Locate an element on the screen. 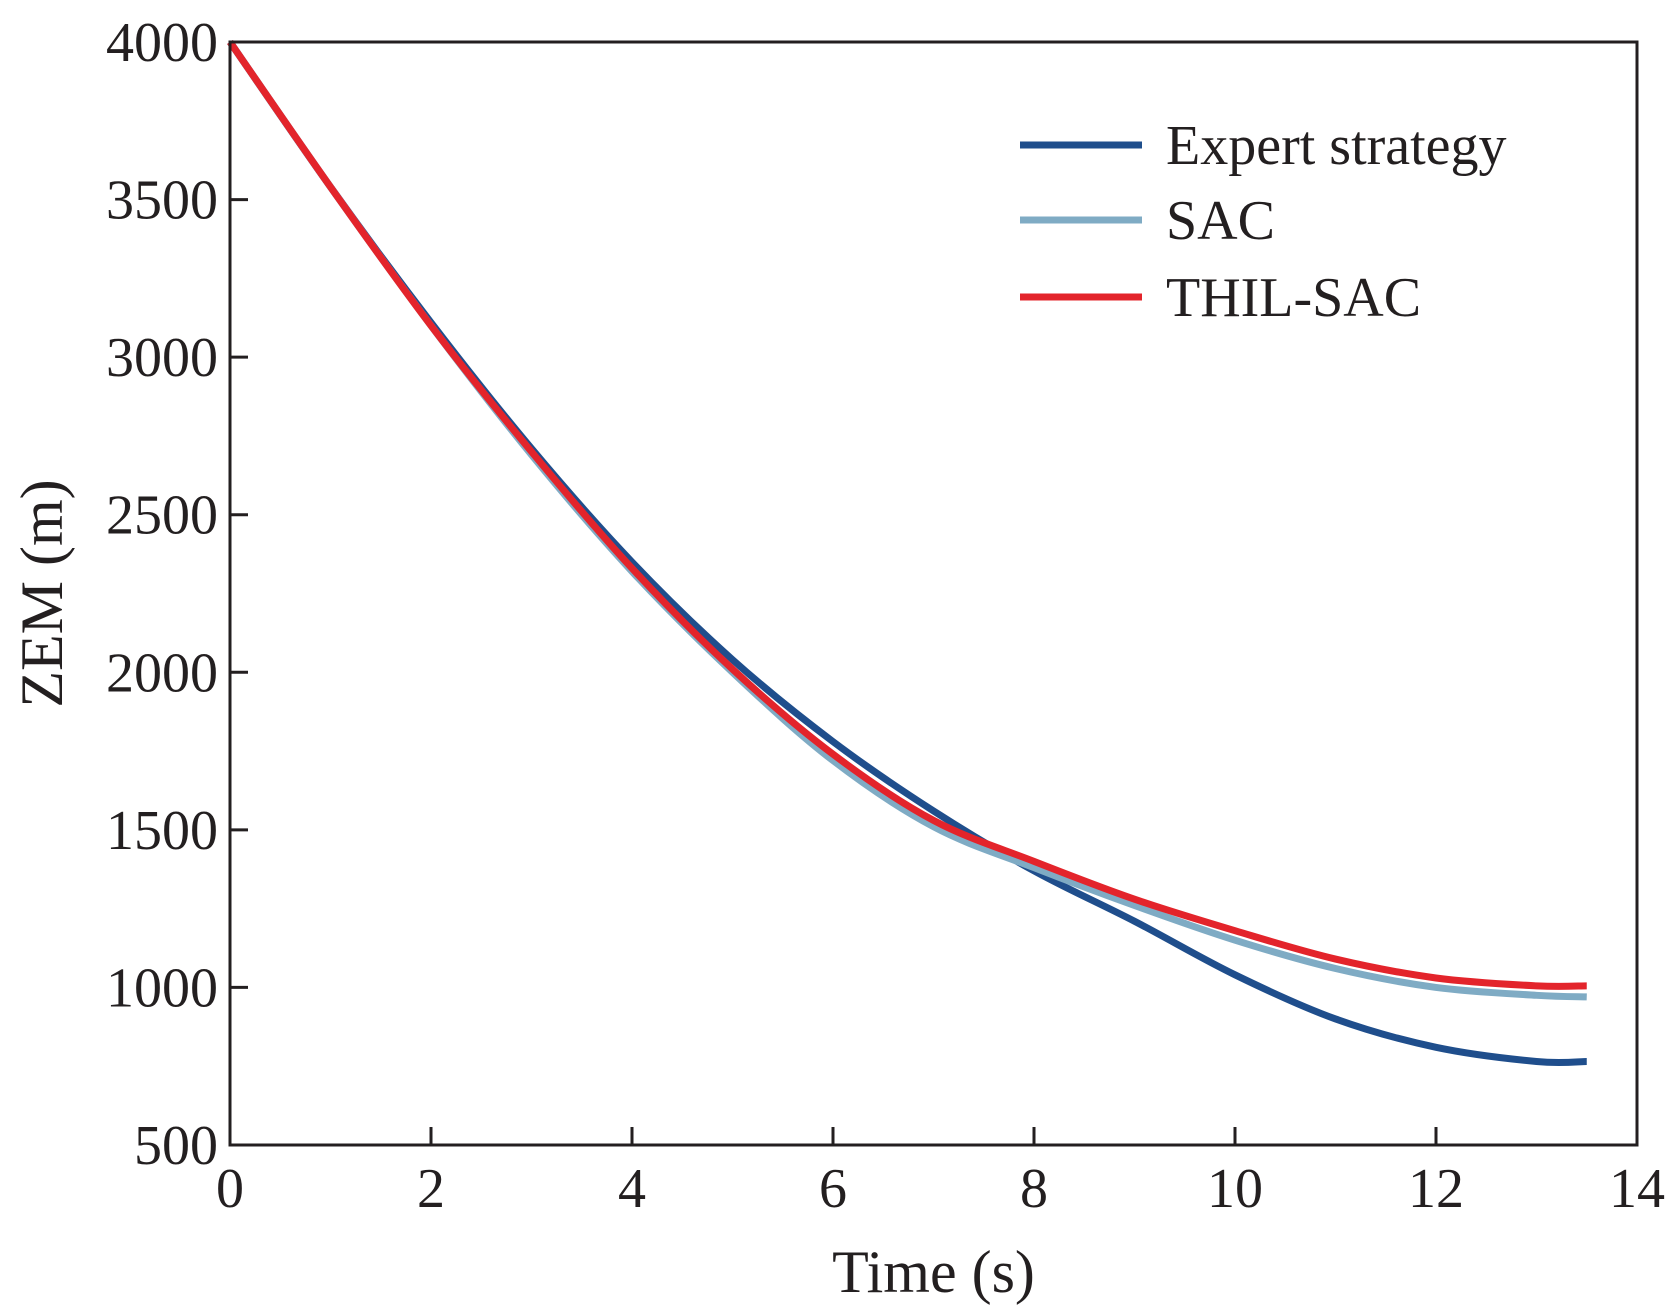 This screenshot has width=1677, height=1314. y-tick-label: 4000 is located at coordinates (162, 43).